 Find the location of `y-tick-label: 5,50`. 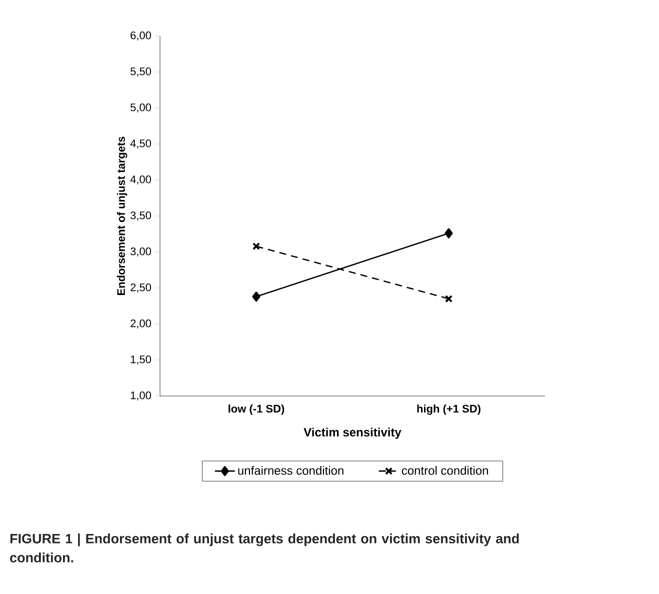

y-tick-label: 5,50 is located at coordinates (141, 72).